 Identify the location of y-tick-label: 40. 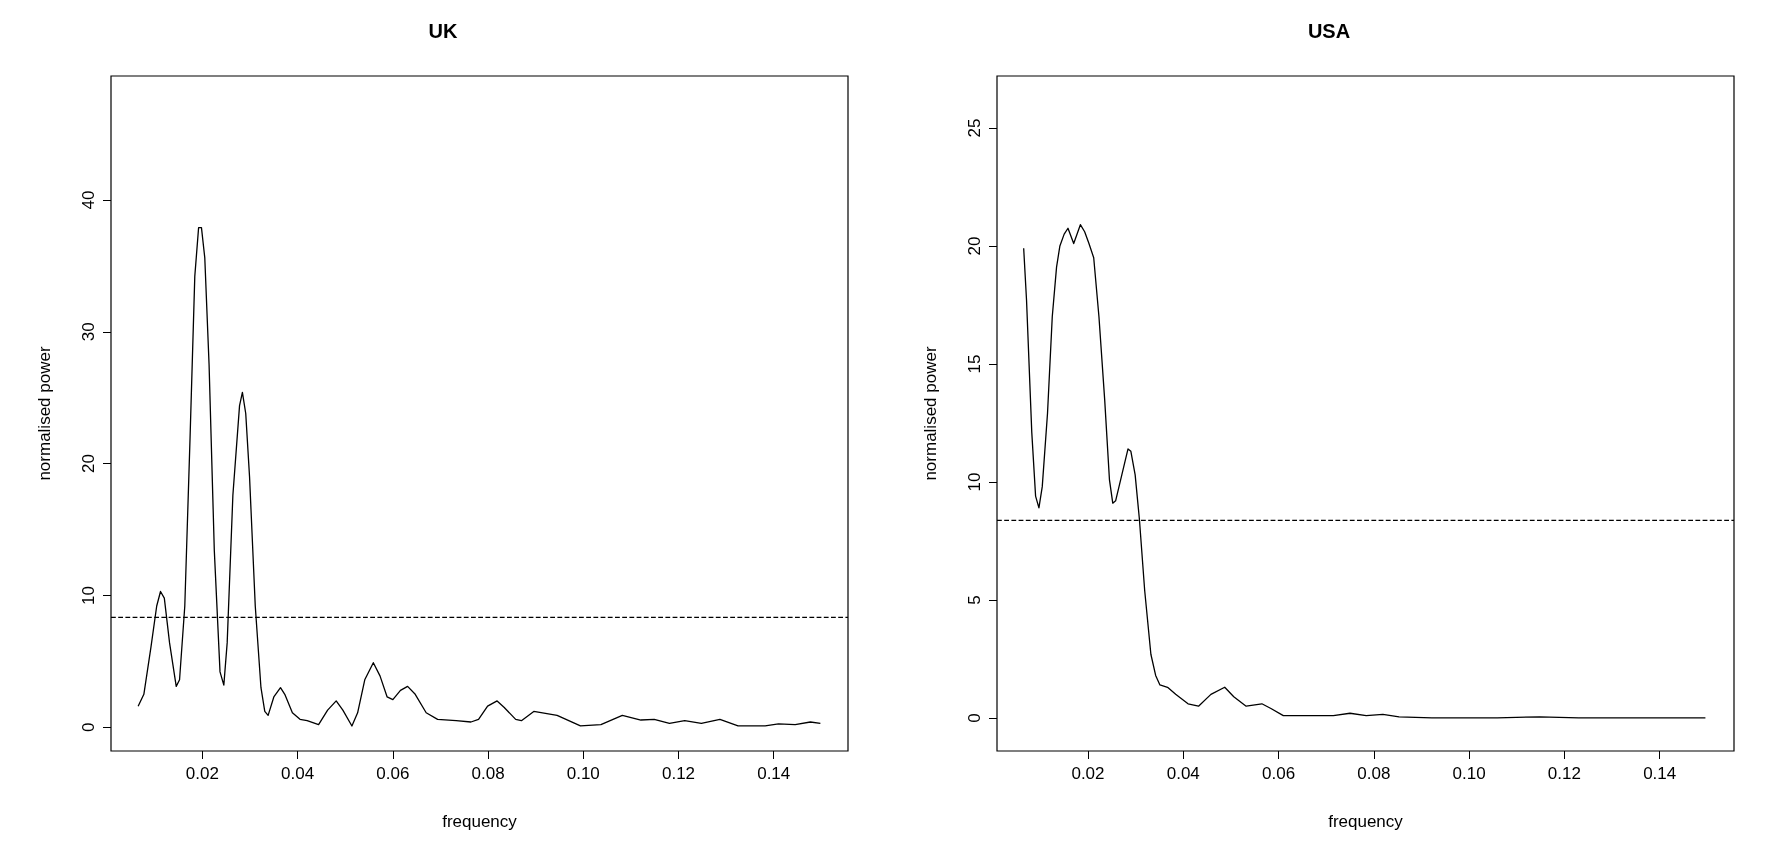
(88, 200).